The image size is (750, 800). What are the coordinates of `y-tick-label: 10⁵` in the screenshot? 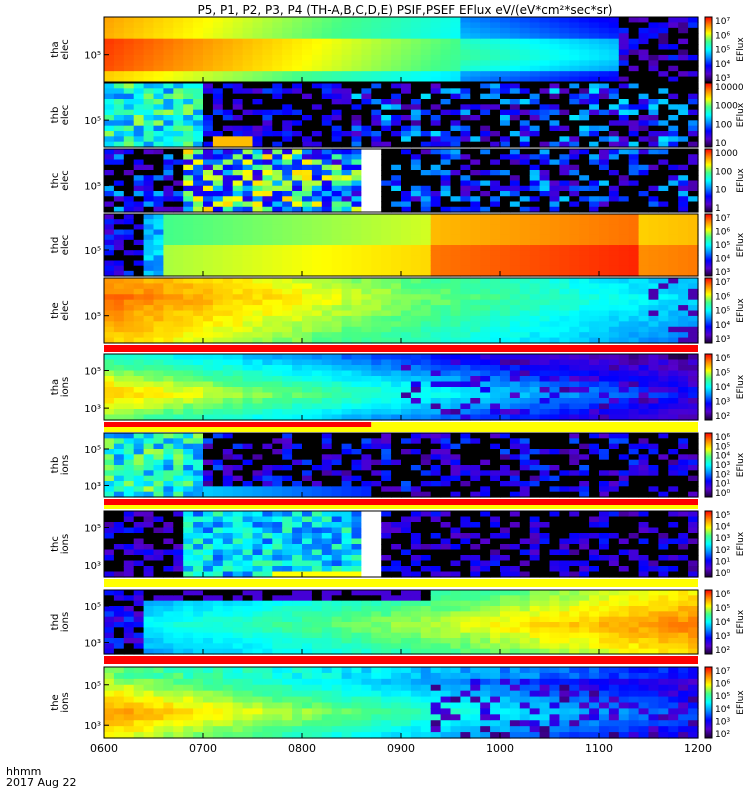 It's located at (92, 56).